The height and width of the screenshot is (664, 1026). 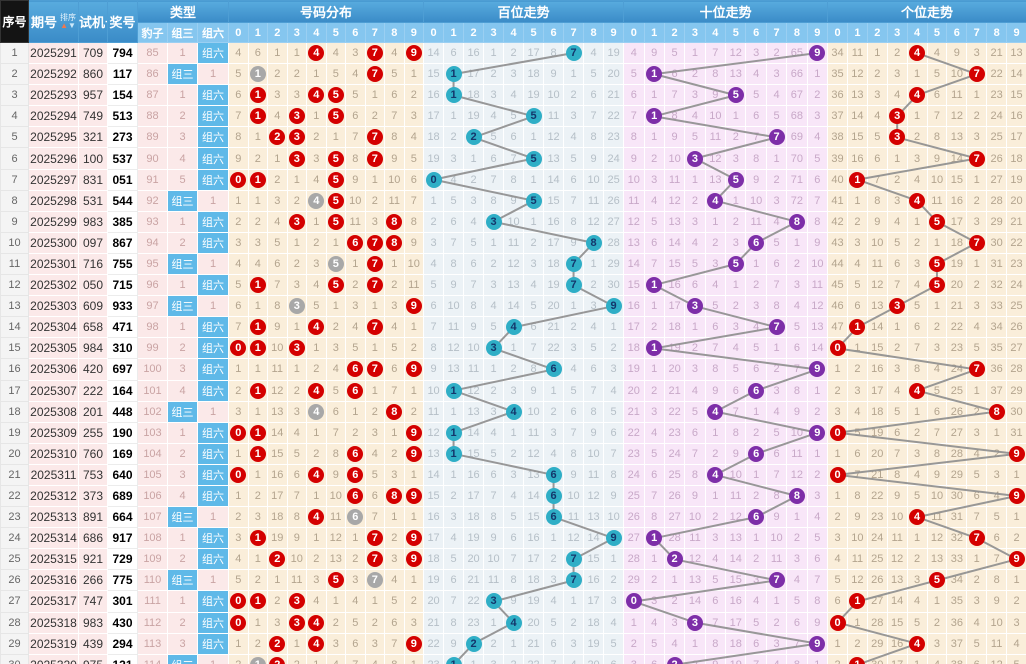 What do you see at coordinates (182, 179) in the screenshot?
I see `group-three-cell: 5` at bounding box center [182, 179].